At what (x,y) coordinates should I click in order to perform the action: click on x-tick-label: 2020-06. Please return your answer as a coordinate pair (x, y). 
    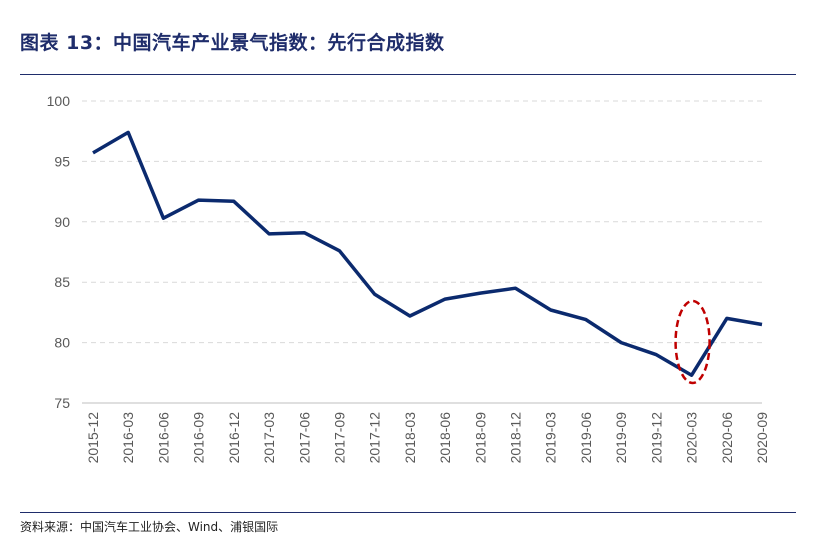
    Looking at the image, I should click on (727, 438).